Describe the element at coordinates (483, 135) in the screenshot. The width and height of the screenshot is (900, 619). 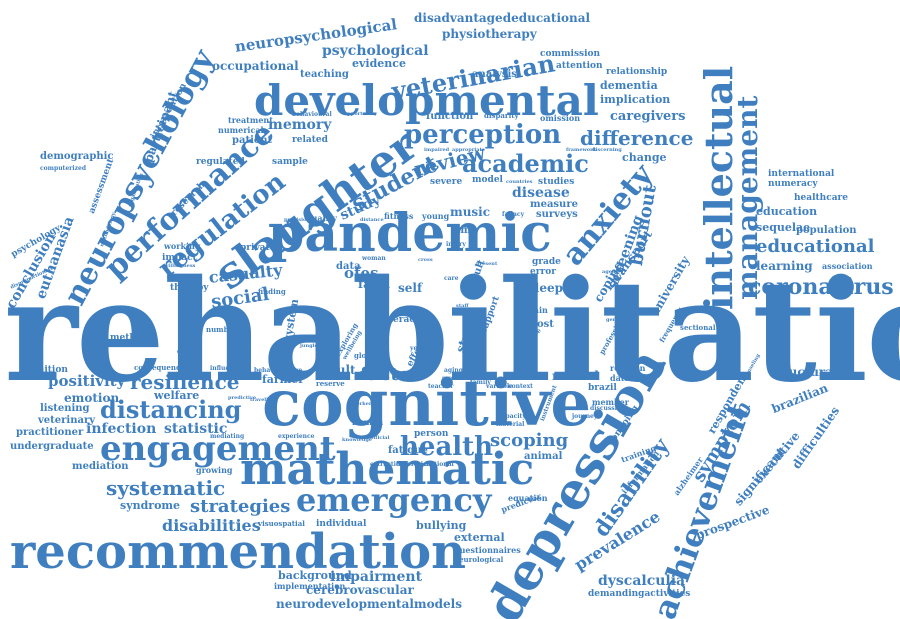
I see `word-perception: perception` at that location.